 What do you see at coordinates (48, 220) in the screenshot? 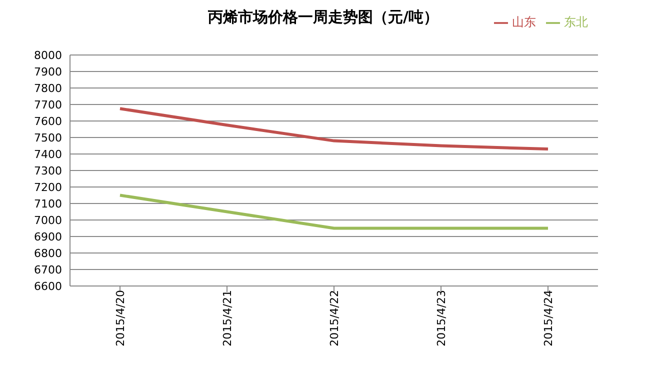
I see `y-tick-label: 7000` at bounding box center [48, 220].